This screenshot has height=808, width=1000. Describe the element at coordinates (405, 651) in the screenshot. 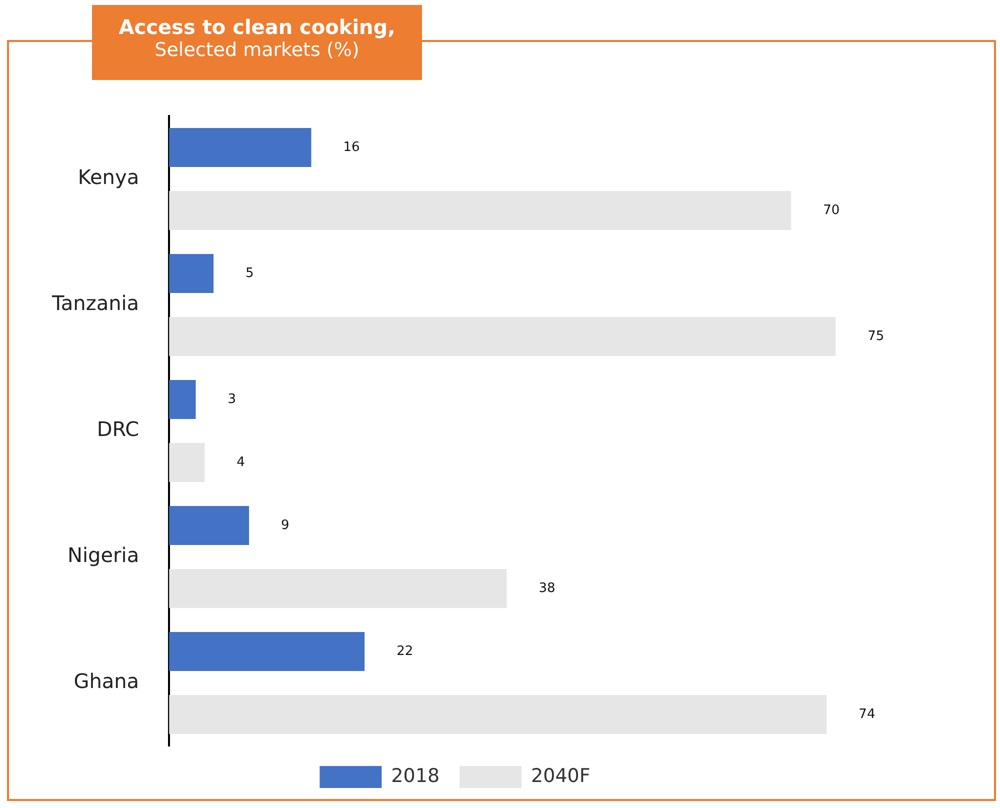

I see `data-label: 22` at that location.